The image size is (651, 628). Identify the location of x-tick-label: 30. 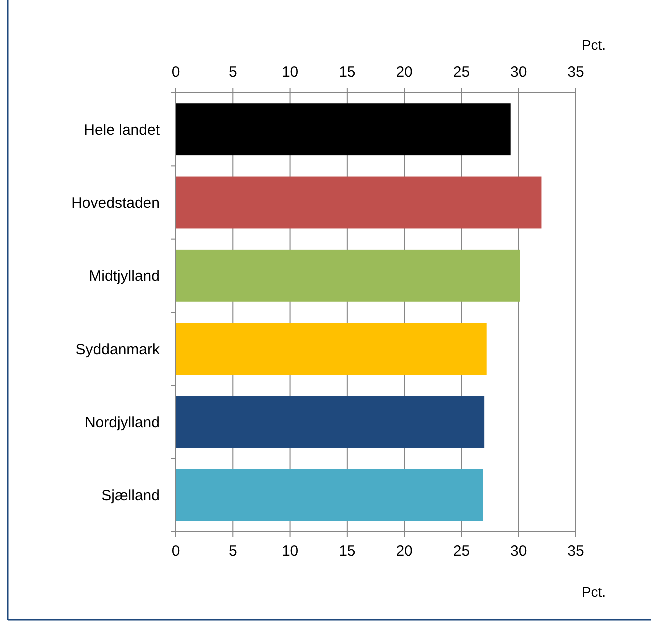
(519, 551).